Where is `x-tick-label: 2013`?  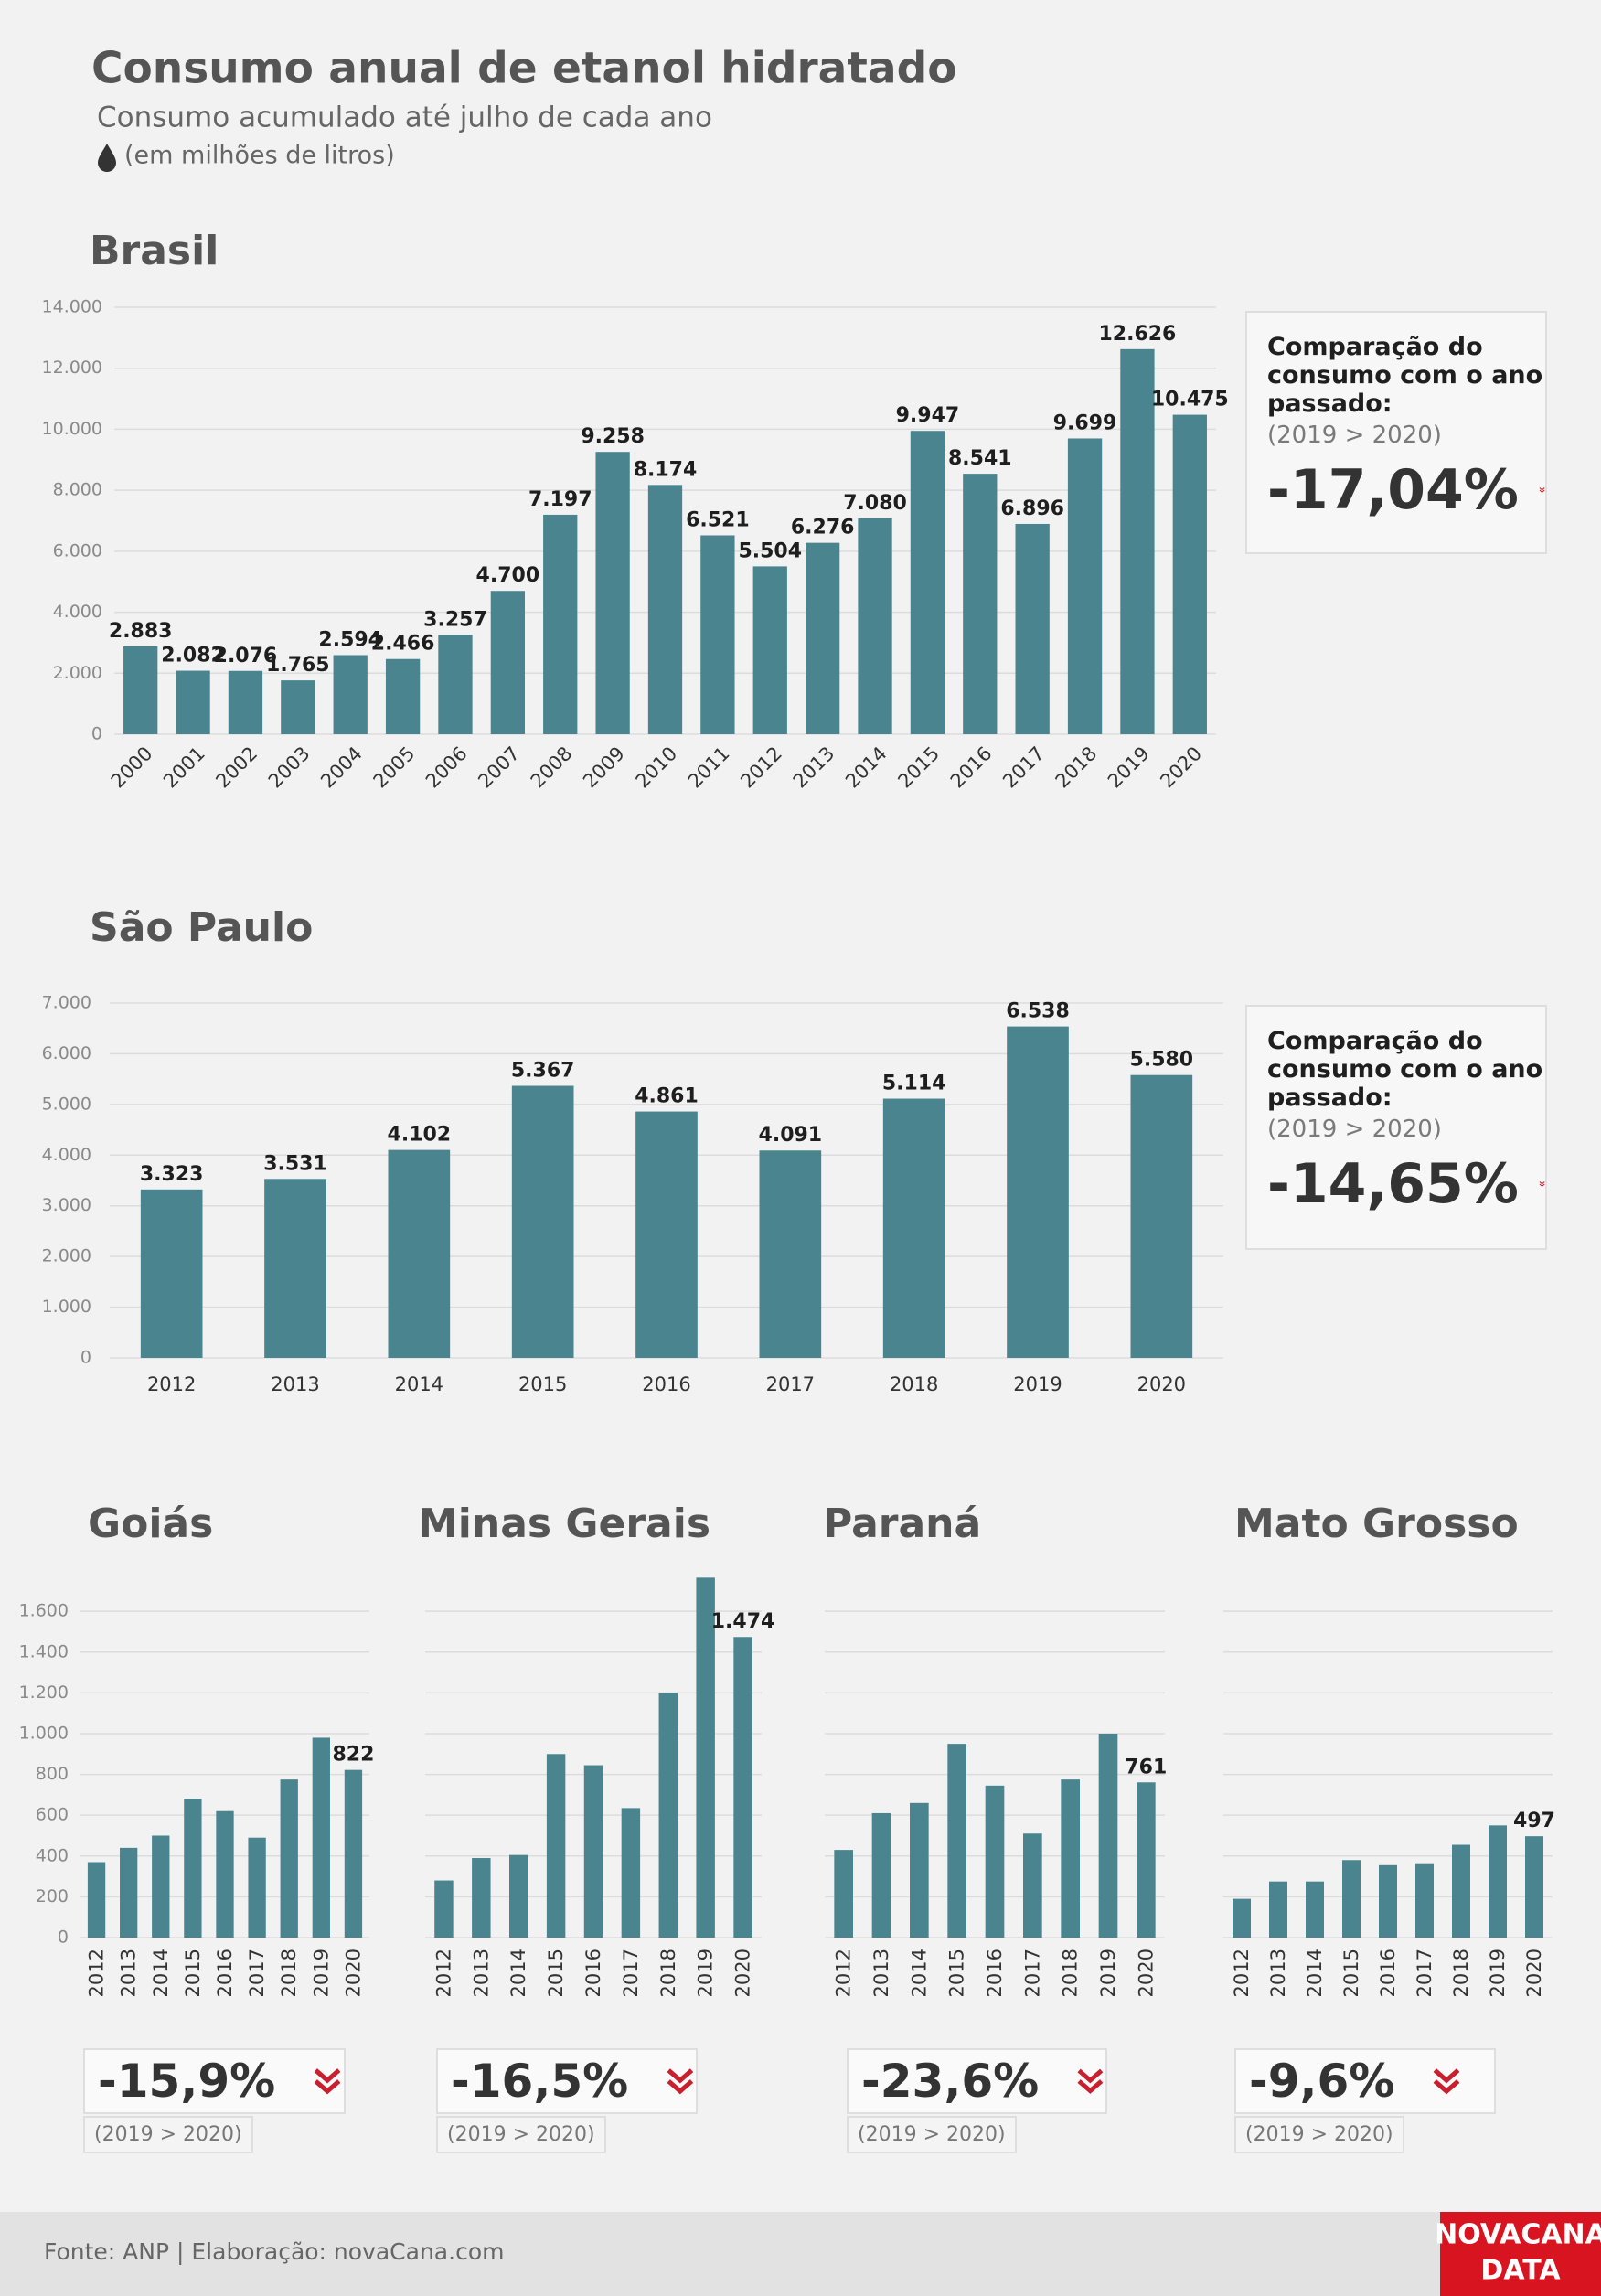
x-tick-label: 2013 is located at coordinates (129, 1973).